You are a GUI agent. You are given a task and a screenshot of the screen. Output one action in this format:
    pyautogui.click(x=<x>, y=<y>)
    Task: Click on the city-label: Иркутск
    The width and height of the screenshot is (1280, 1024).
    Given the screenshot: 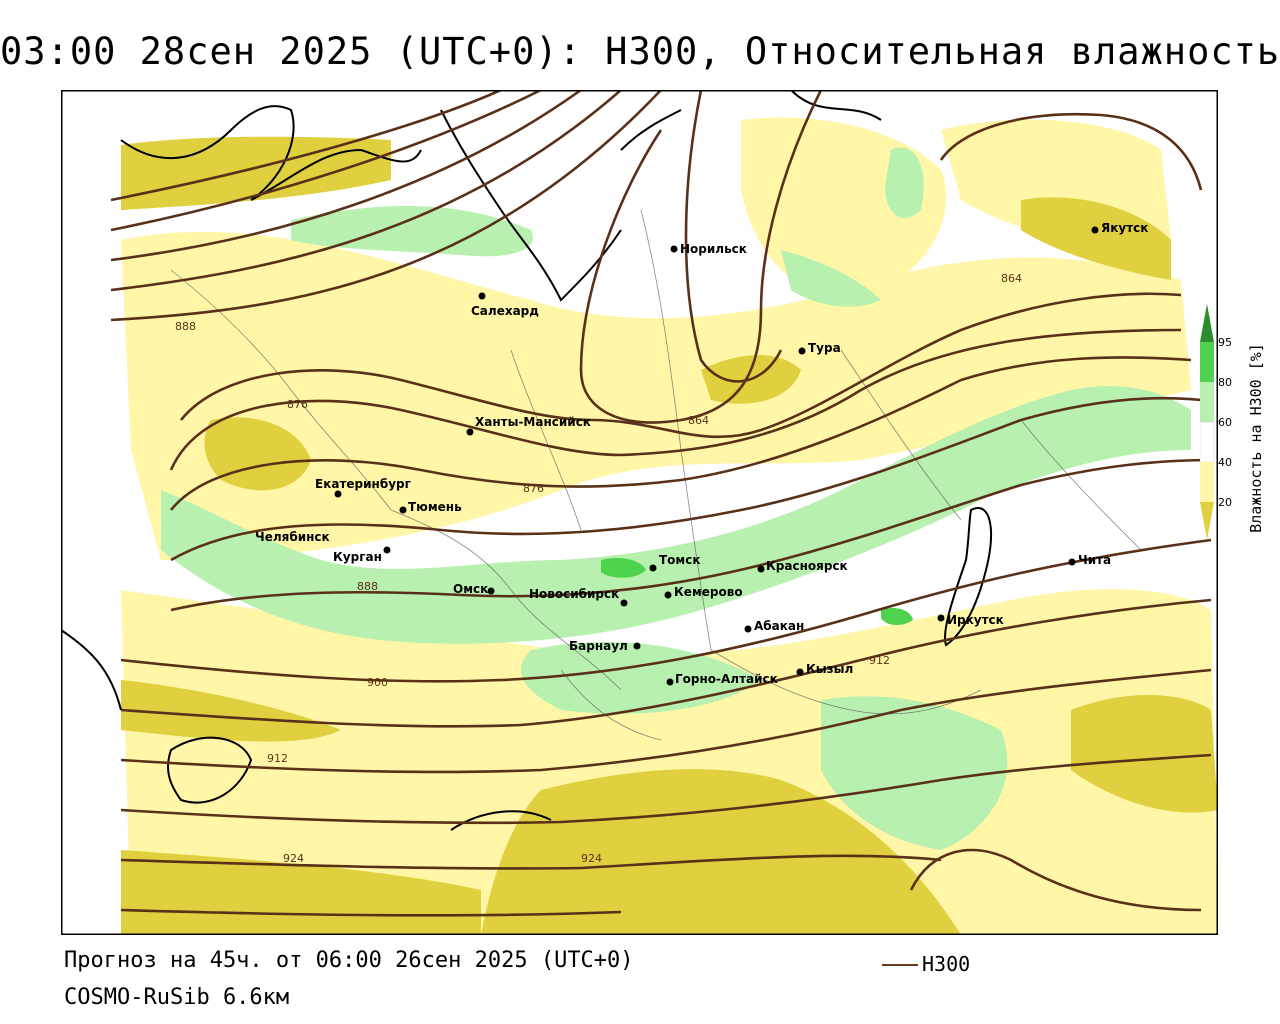 What is the action you would take?
    pyautogui.click(x=975, y=620)
    